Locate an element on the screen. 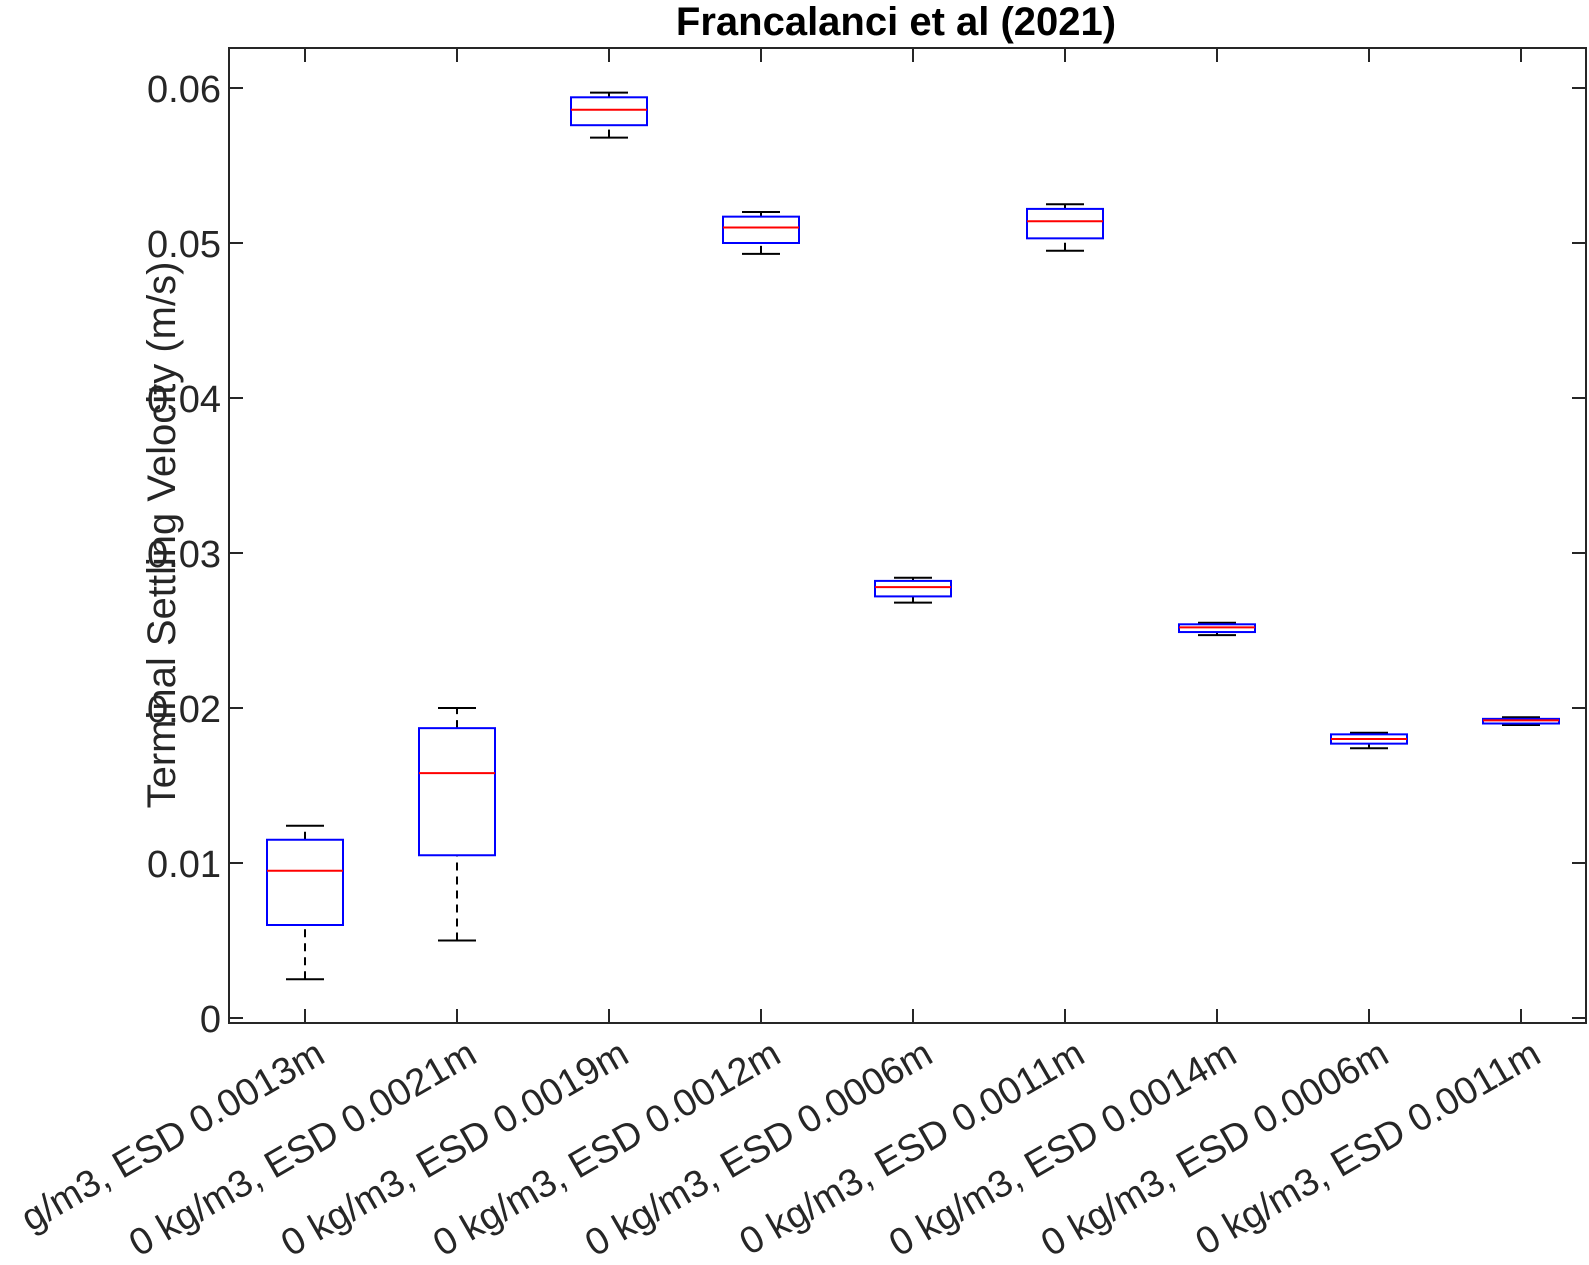 The width and height of the screenshot is (1589, 1265). y-tick-label: 0.06 is located at coordinates (184, 90).